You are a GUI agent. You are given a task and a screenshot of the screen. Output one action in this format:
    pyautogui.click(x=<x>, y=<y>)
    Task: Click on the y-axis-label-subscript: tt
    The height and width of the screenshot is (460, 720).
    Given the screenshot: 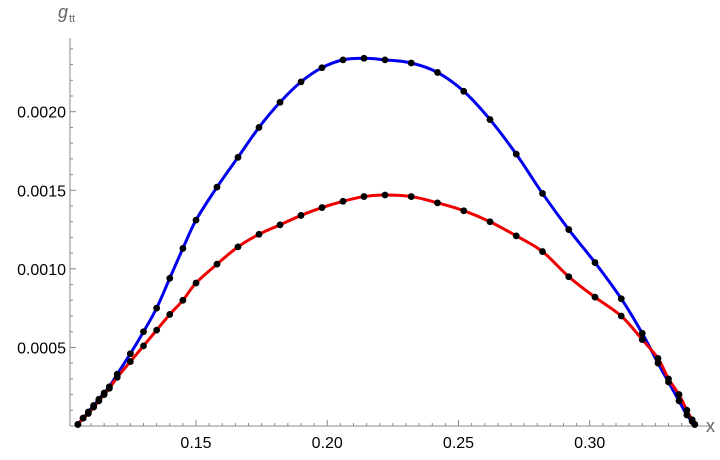 What is the action you would take?
    pyautogui.click(x=72, y=19)
    